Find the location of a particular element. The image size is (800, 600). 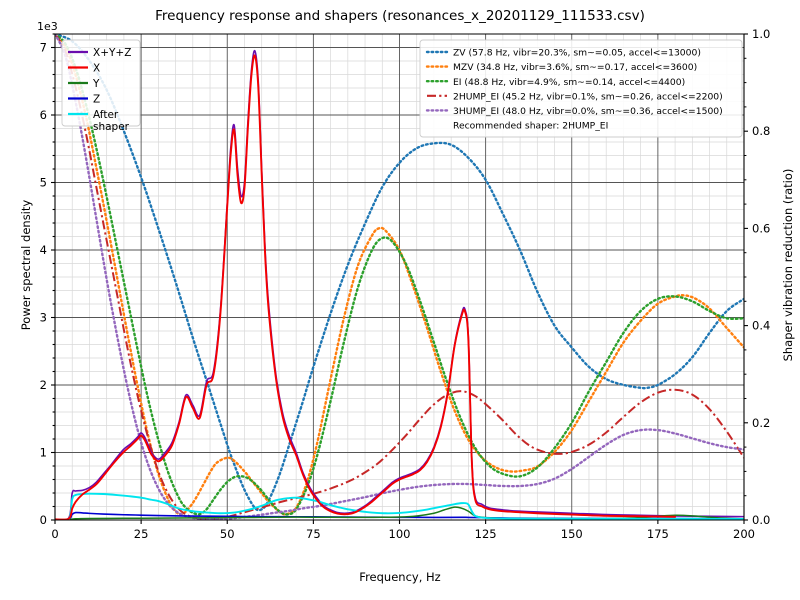

legend-label: X is located at coordinates (96, 68).